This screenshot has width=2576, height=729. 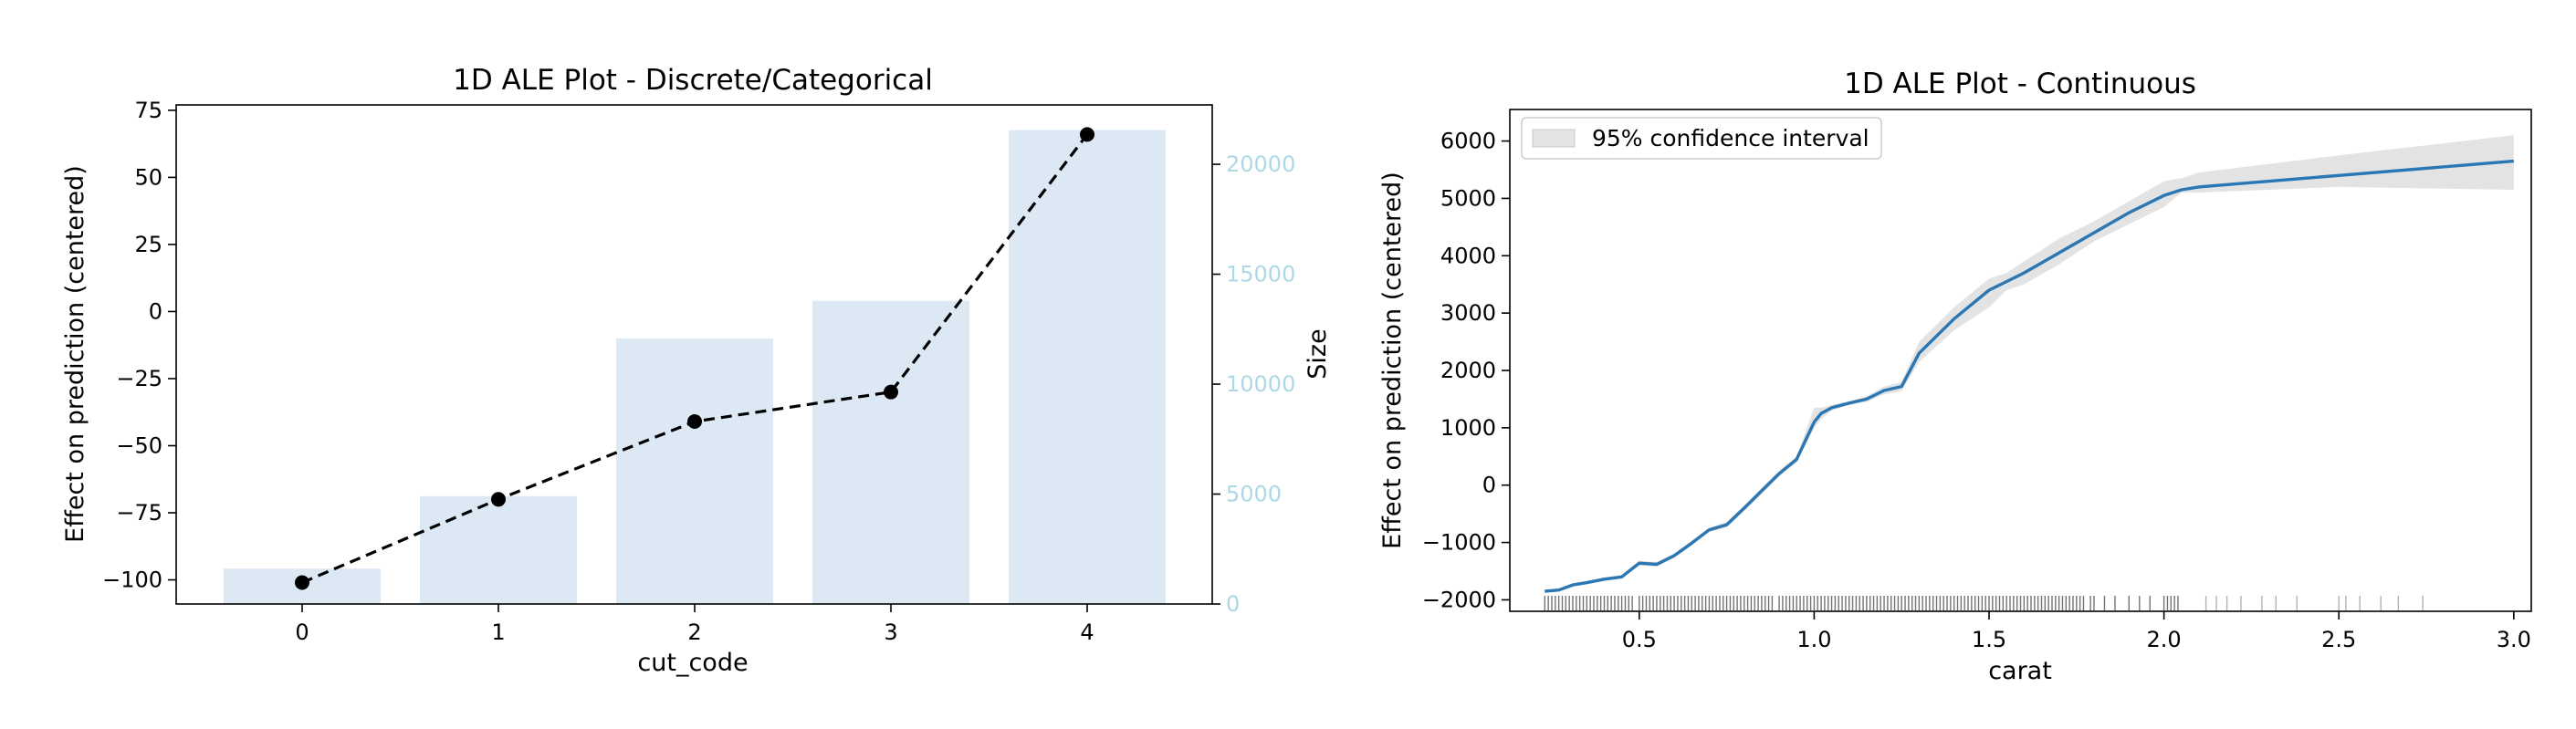 I want to click on ytick-label: 75, so click(x=148, y=111).